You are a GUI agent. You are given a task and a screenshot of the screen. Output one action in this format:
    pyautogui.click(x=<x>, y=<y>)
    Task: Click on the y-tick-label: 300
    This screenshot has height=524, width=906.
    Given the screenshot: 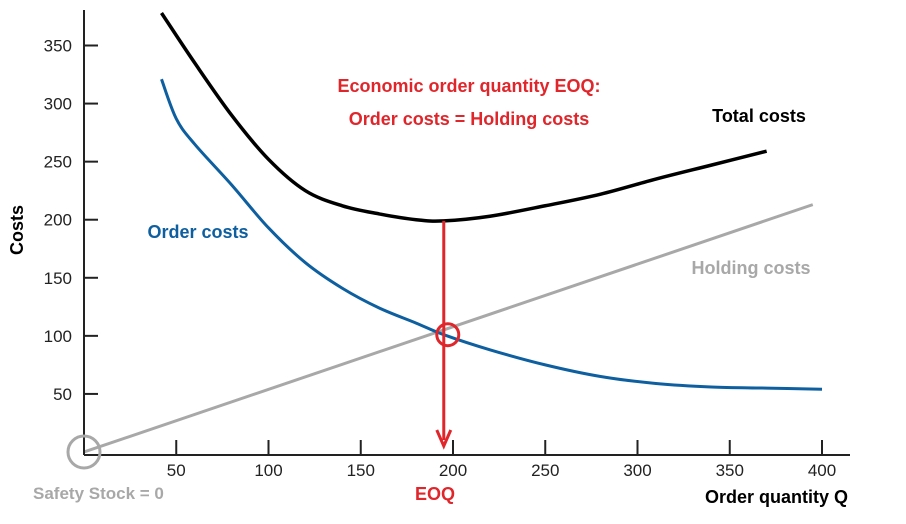 What is the action you would take?
    pyautogui.click(x=58, y=104)
    